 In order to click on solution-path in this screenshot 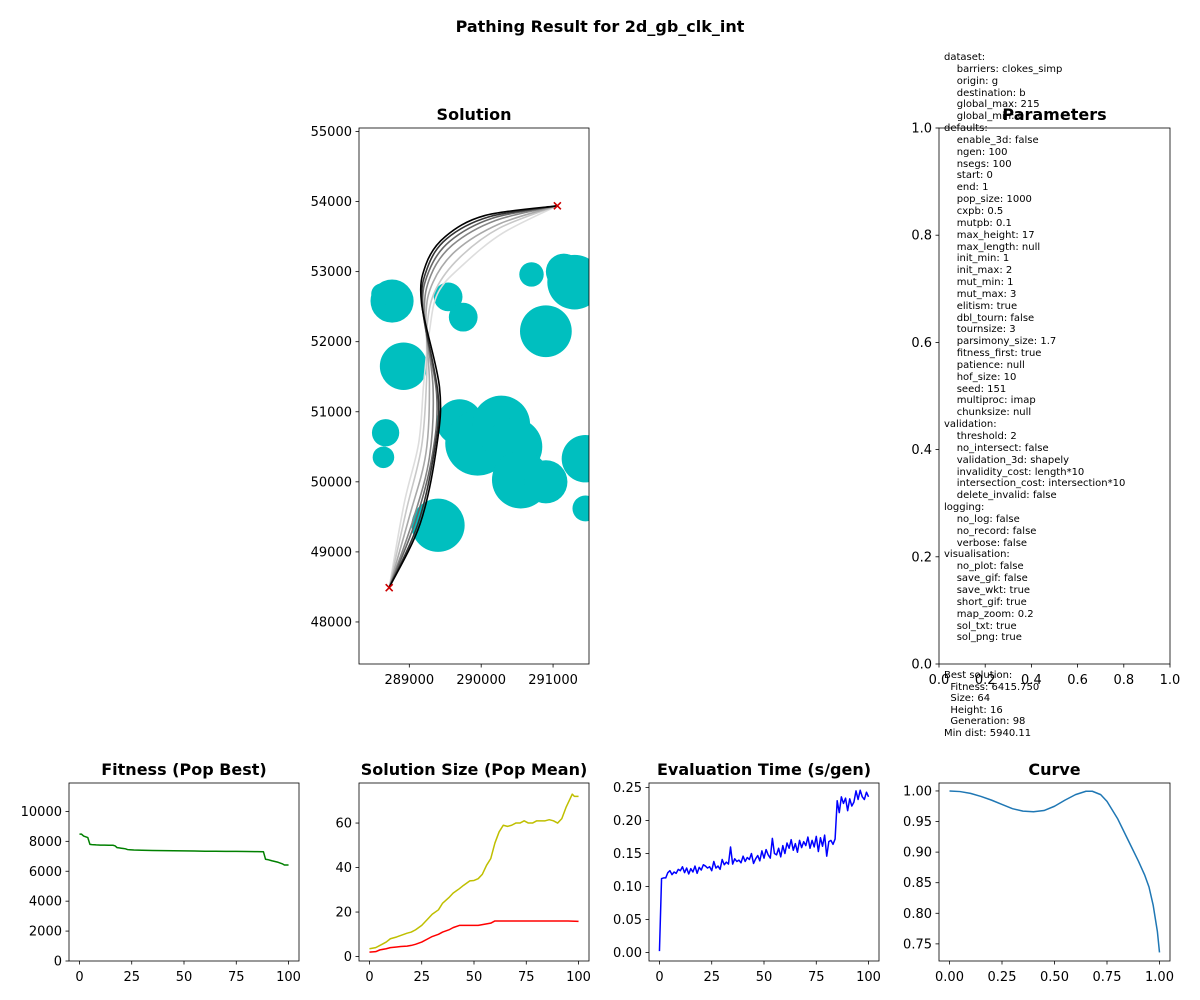, I will do `click(473, 396)`.